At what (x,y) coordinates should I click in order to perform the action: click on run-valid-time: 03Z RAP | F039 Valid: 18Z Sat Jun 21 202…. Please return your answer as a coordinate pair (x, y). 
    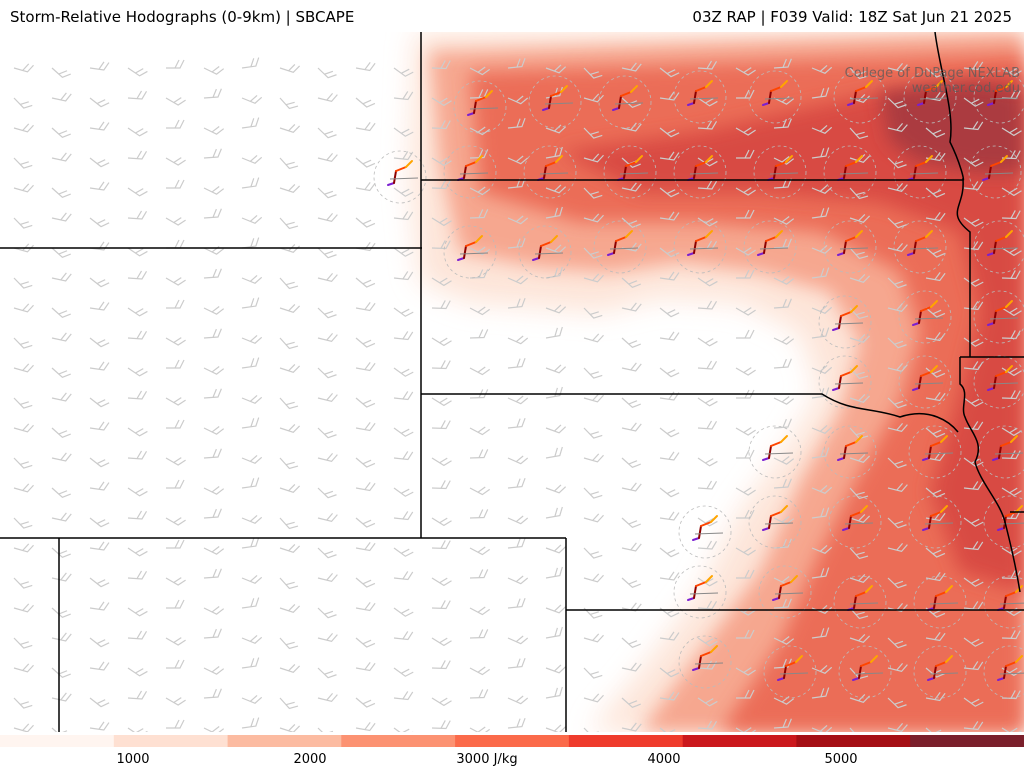
    Looking at the image, I should click on (852, 17).